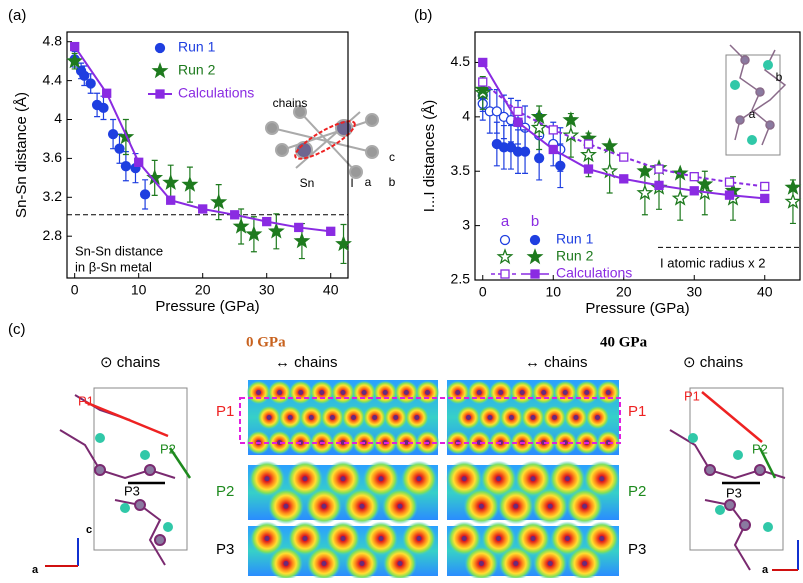 Image resolution: width=803 pixels, height=583 pixels. I want to click on inset-structure, so click(756, 100).